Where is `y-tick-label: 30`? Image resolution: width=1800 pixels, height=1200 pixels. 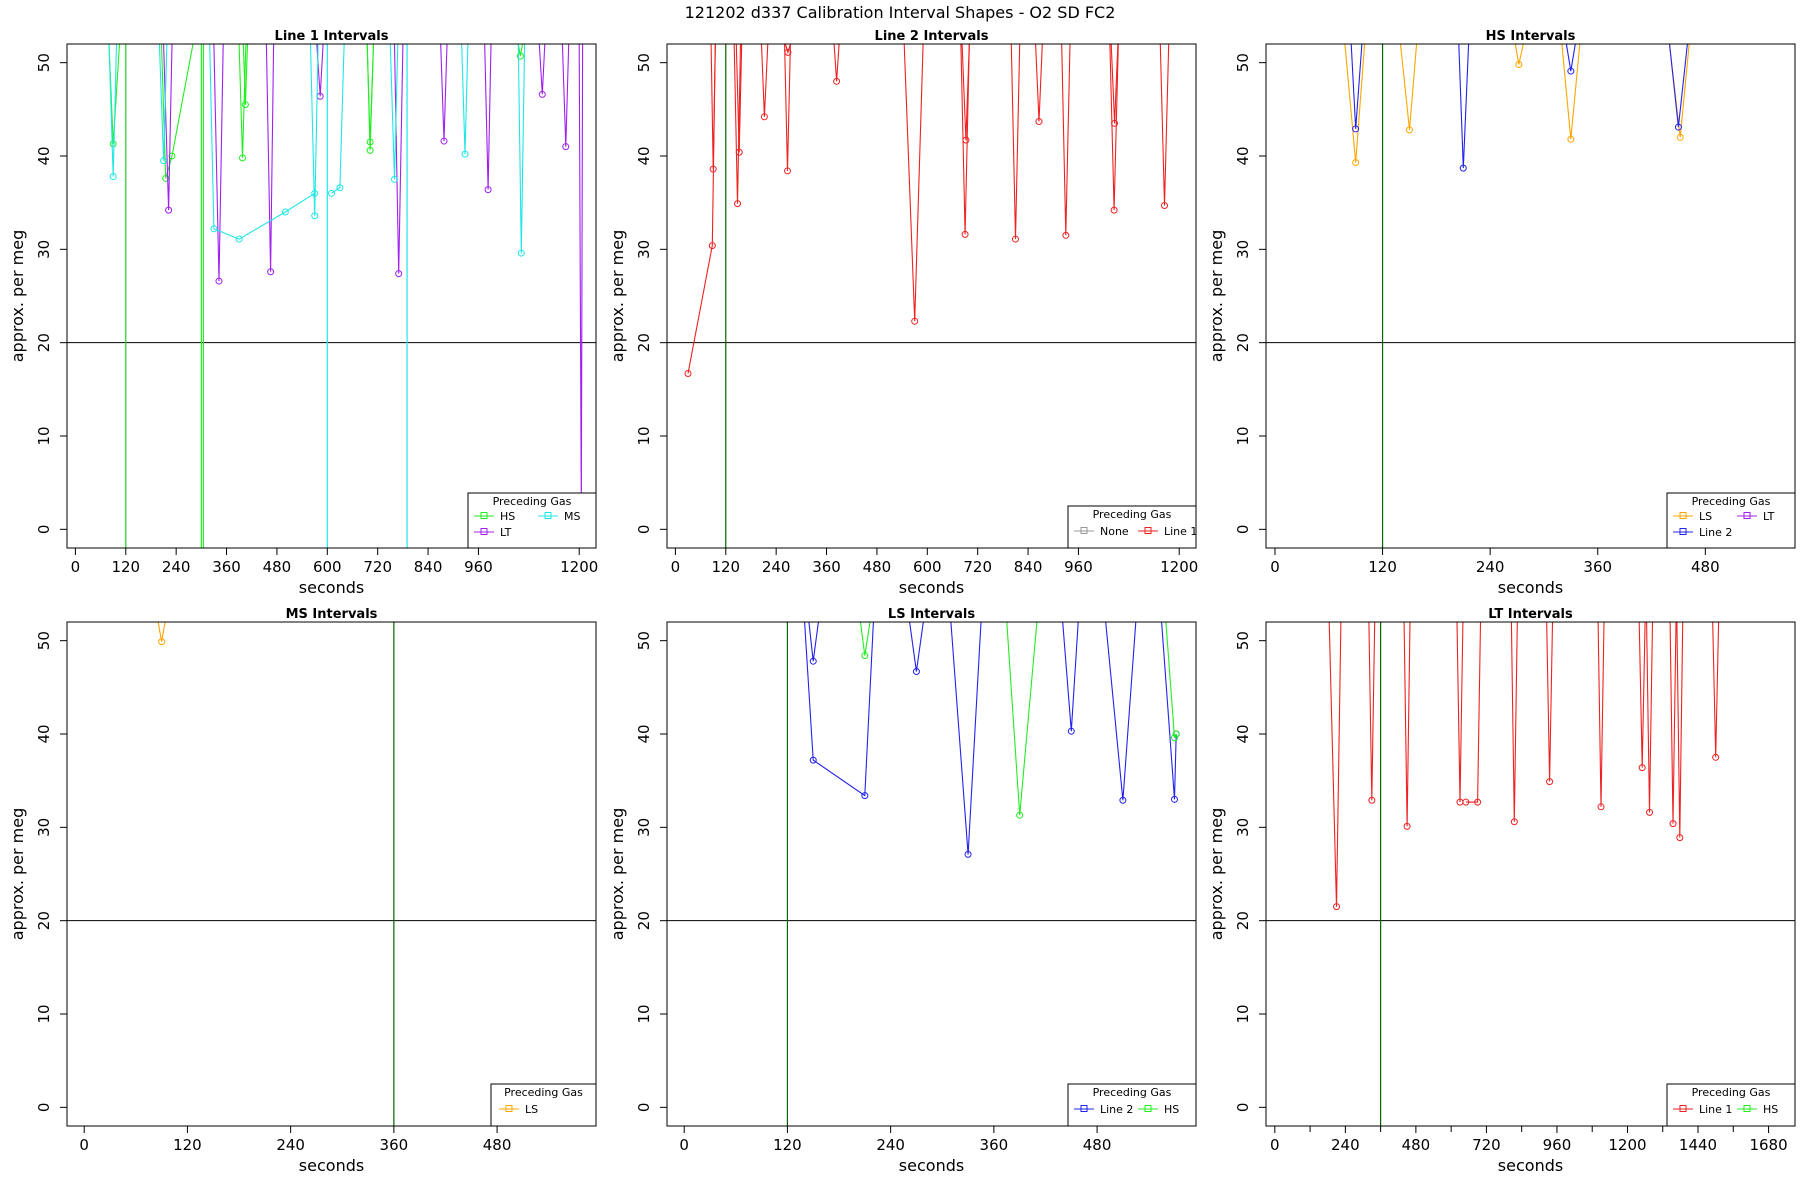
y-tick-label: 30 is located at coordinates (1243, 249).